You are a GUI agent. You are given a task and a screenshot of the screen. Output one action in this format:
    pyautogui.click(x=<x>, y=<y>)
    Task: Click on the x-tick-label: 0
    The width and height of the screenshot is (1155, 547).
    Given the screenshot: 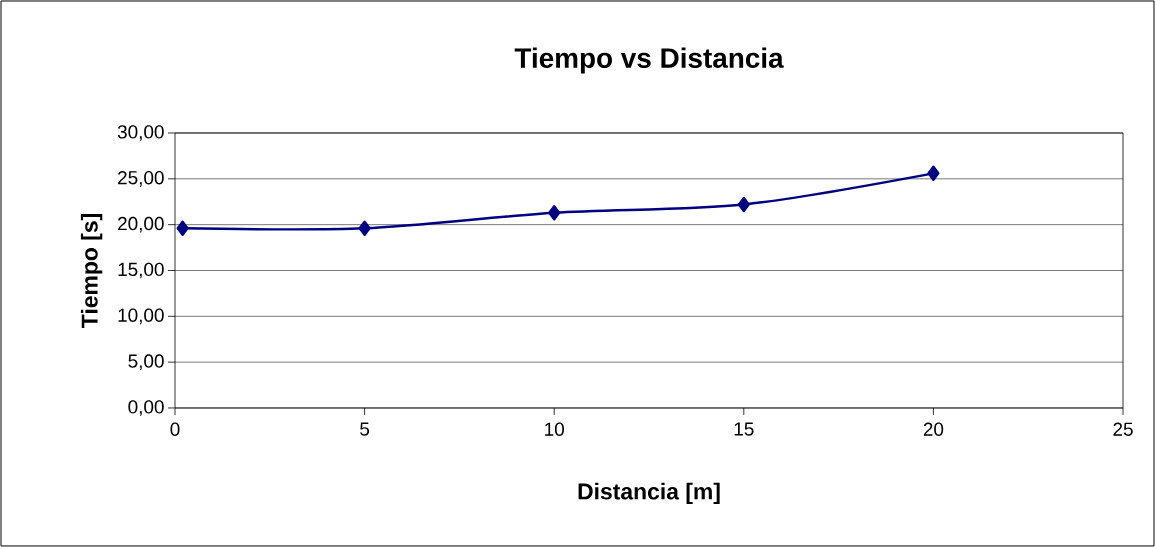 What is the action you would take?
    pyautogui.click(x=175, y=429)
    